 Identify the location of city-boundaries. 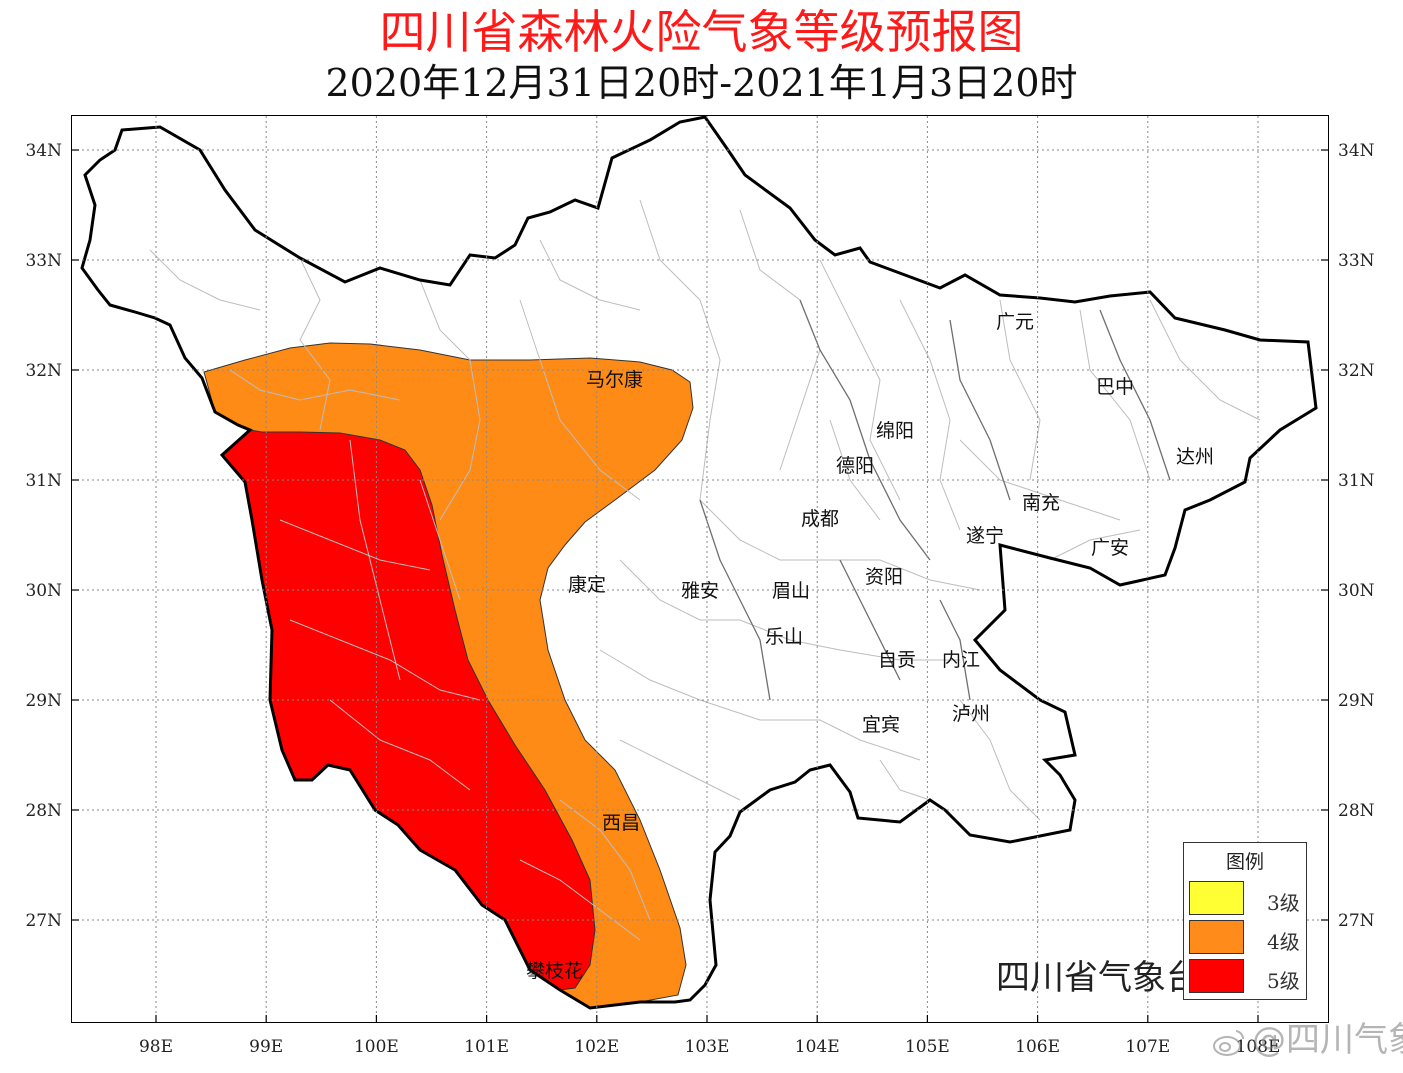
(935, 500).